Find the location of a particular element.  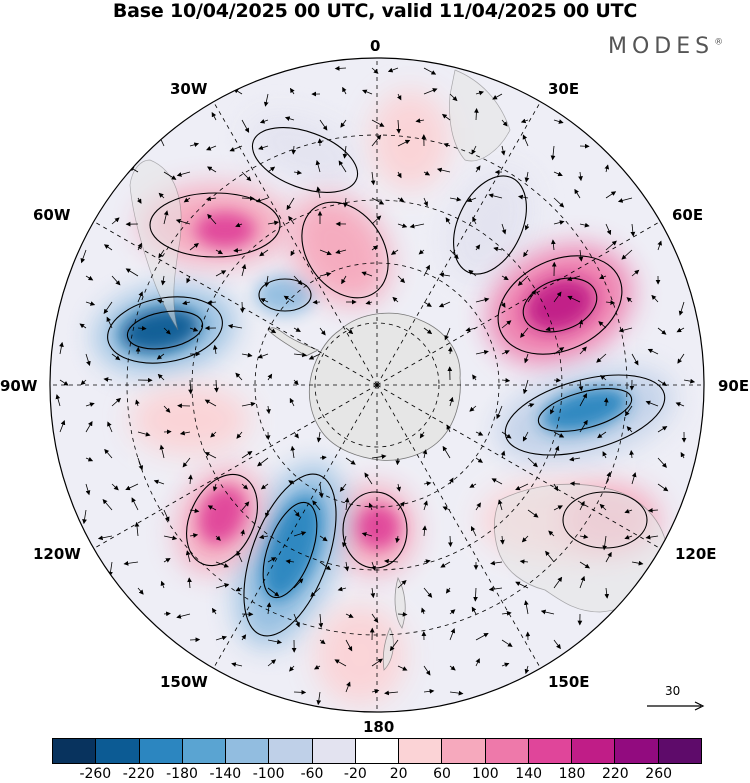

colorbar-tick-label: 220 is located at coordinates (615, 774).